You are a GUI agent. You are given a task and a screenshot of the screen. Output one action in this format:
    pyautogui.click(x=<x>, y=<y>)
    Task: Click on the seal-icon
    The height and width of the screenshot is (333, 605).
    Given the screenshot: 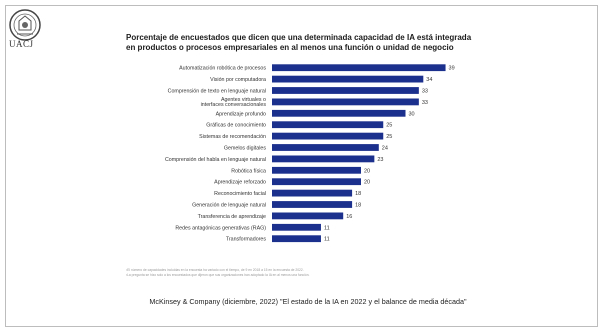 What is the action you would take?
    pyautogui.click(x=25, y=25)
    